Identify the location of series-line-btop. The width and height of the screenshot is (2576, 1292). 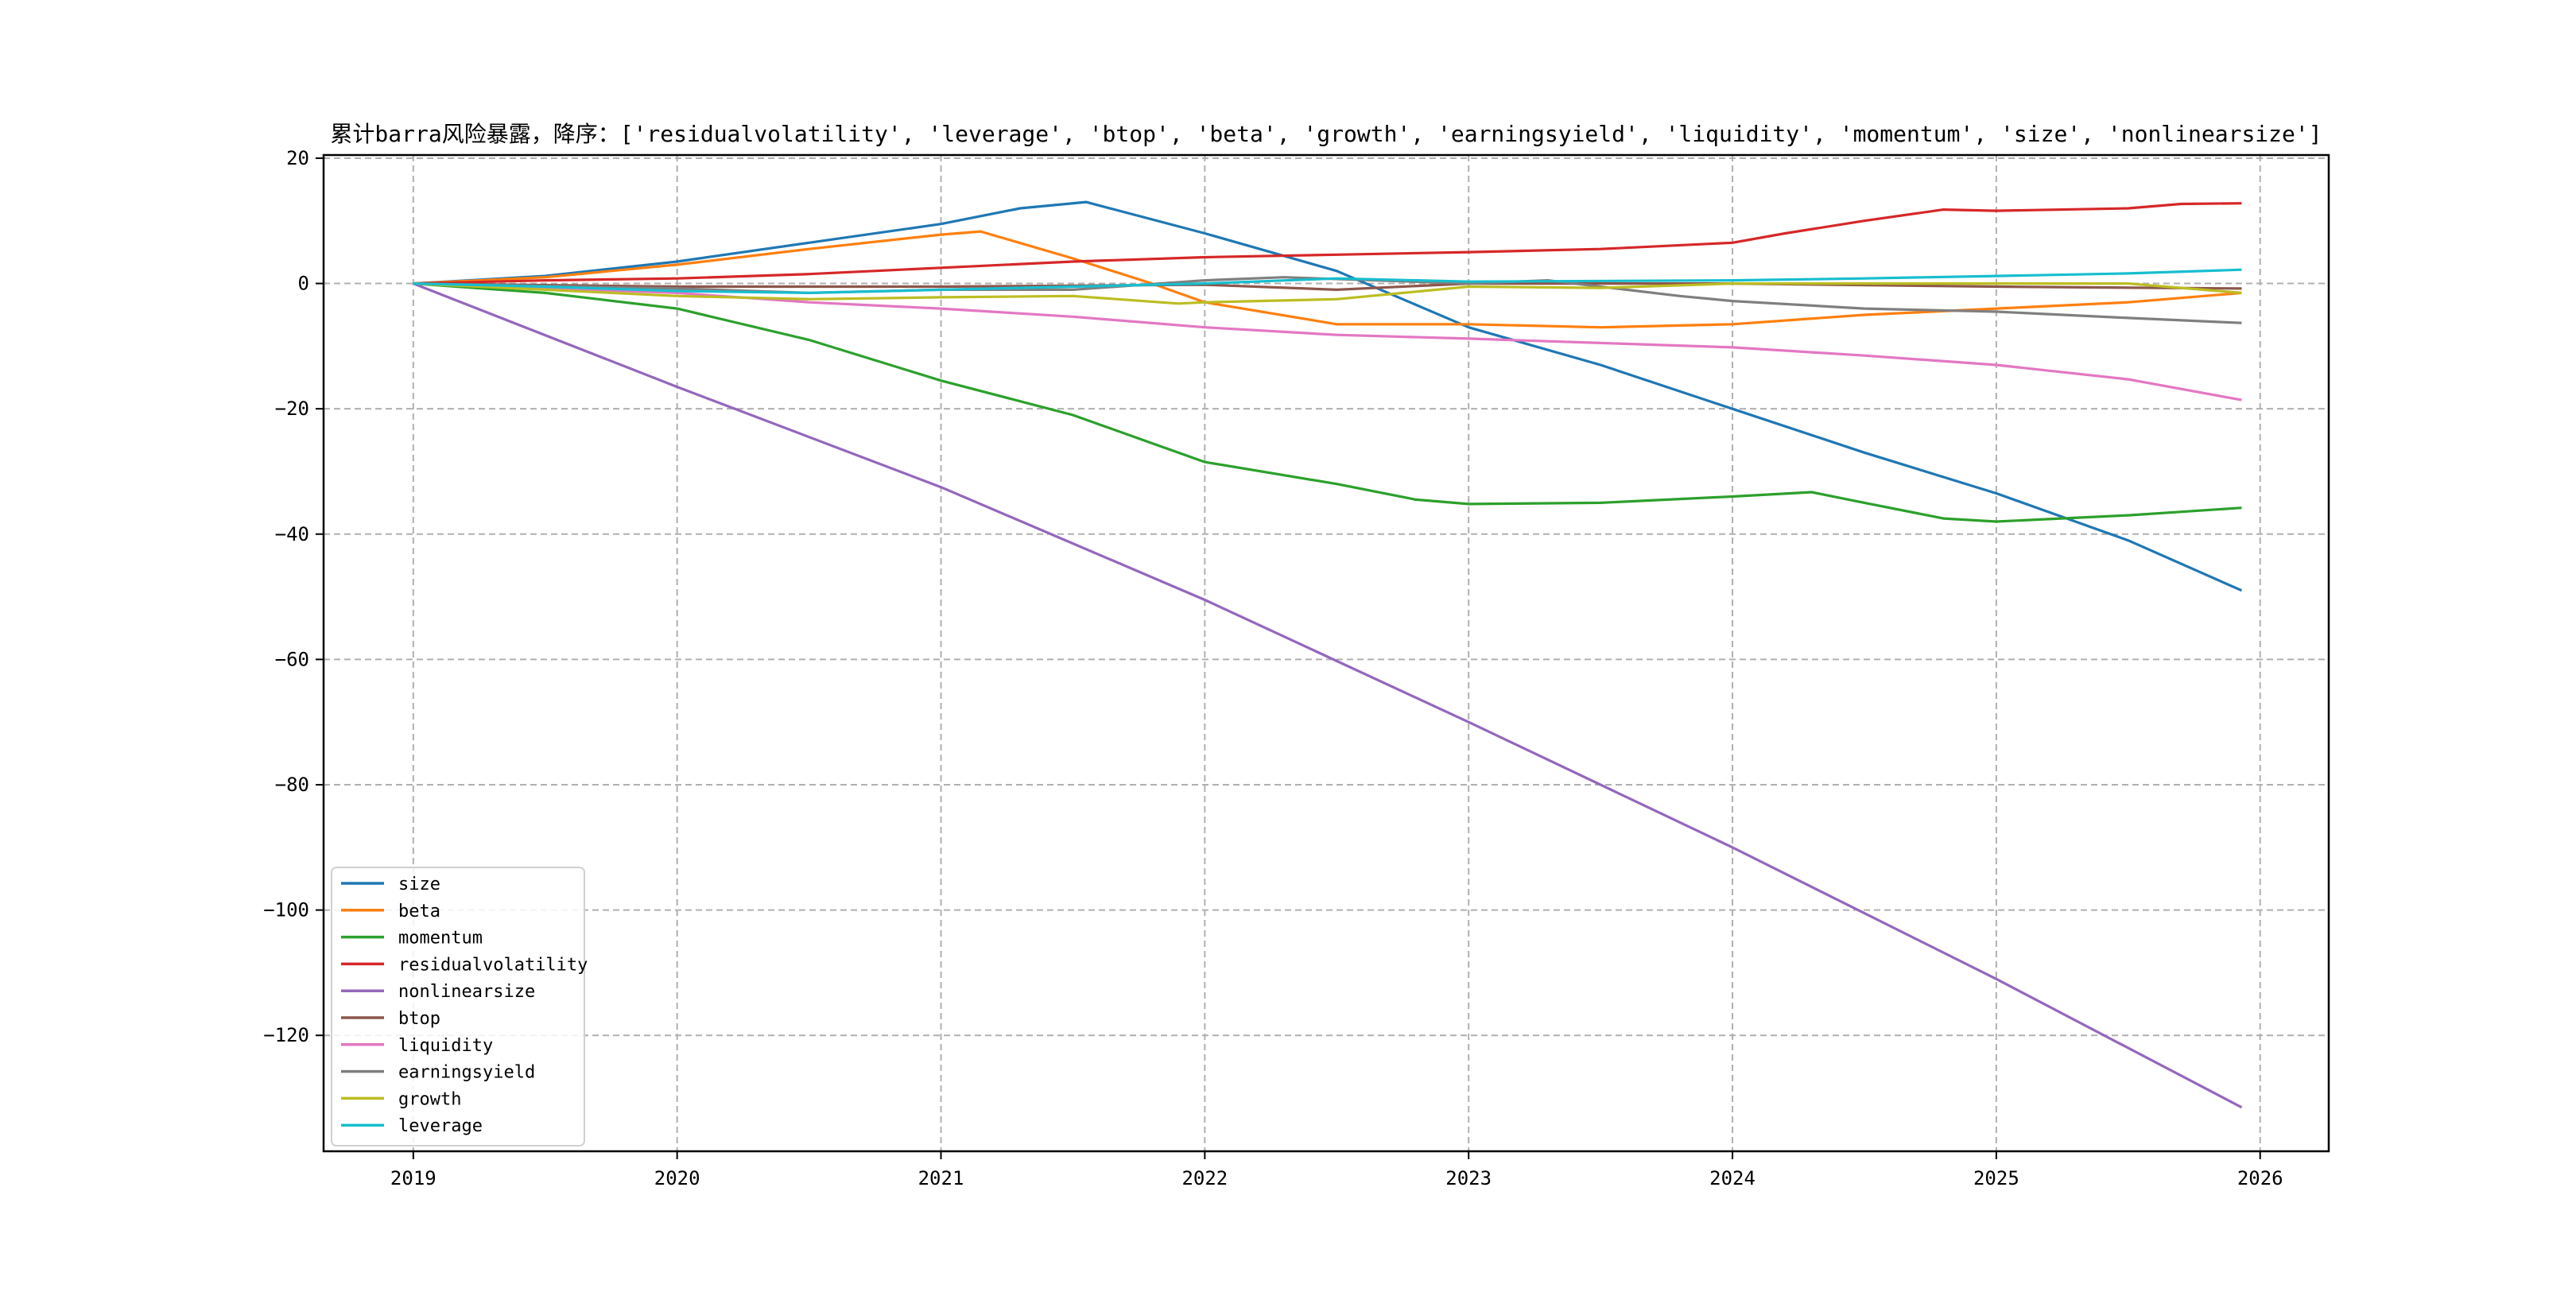
(1328, 286).